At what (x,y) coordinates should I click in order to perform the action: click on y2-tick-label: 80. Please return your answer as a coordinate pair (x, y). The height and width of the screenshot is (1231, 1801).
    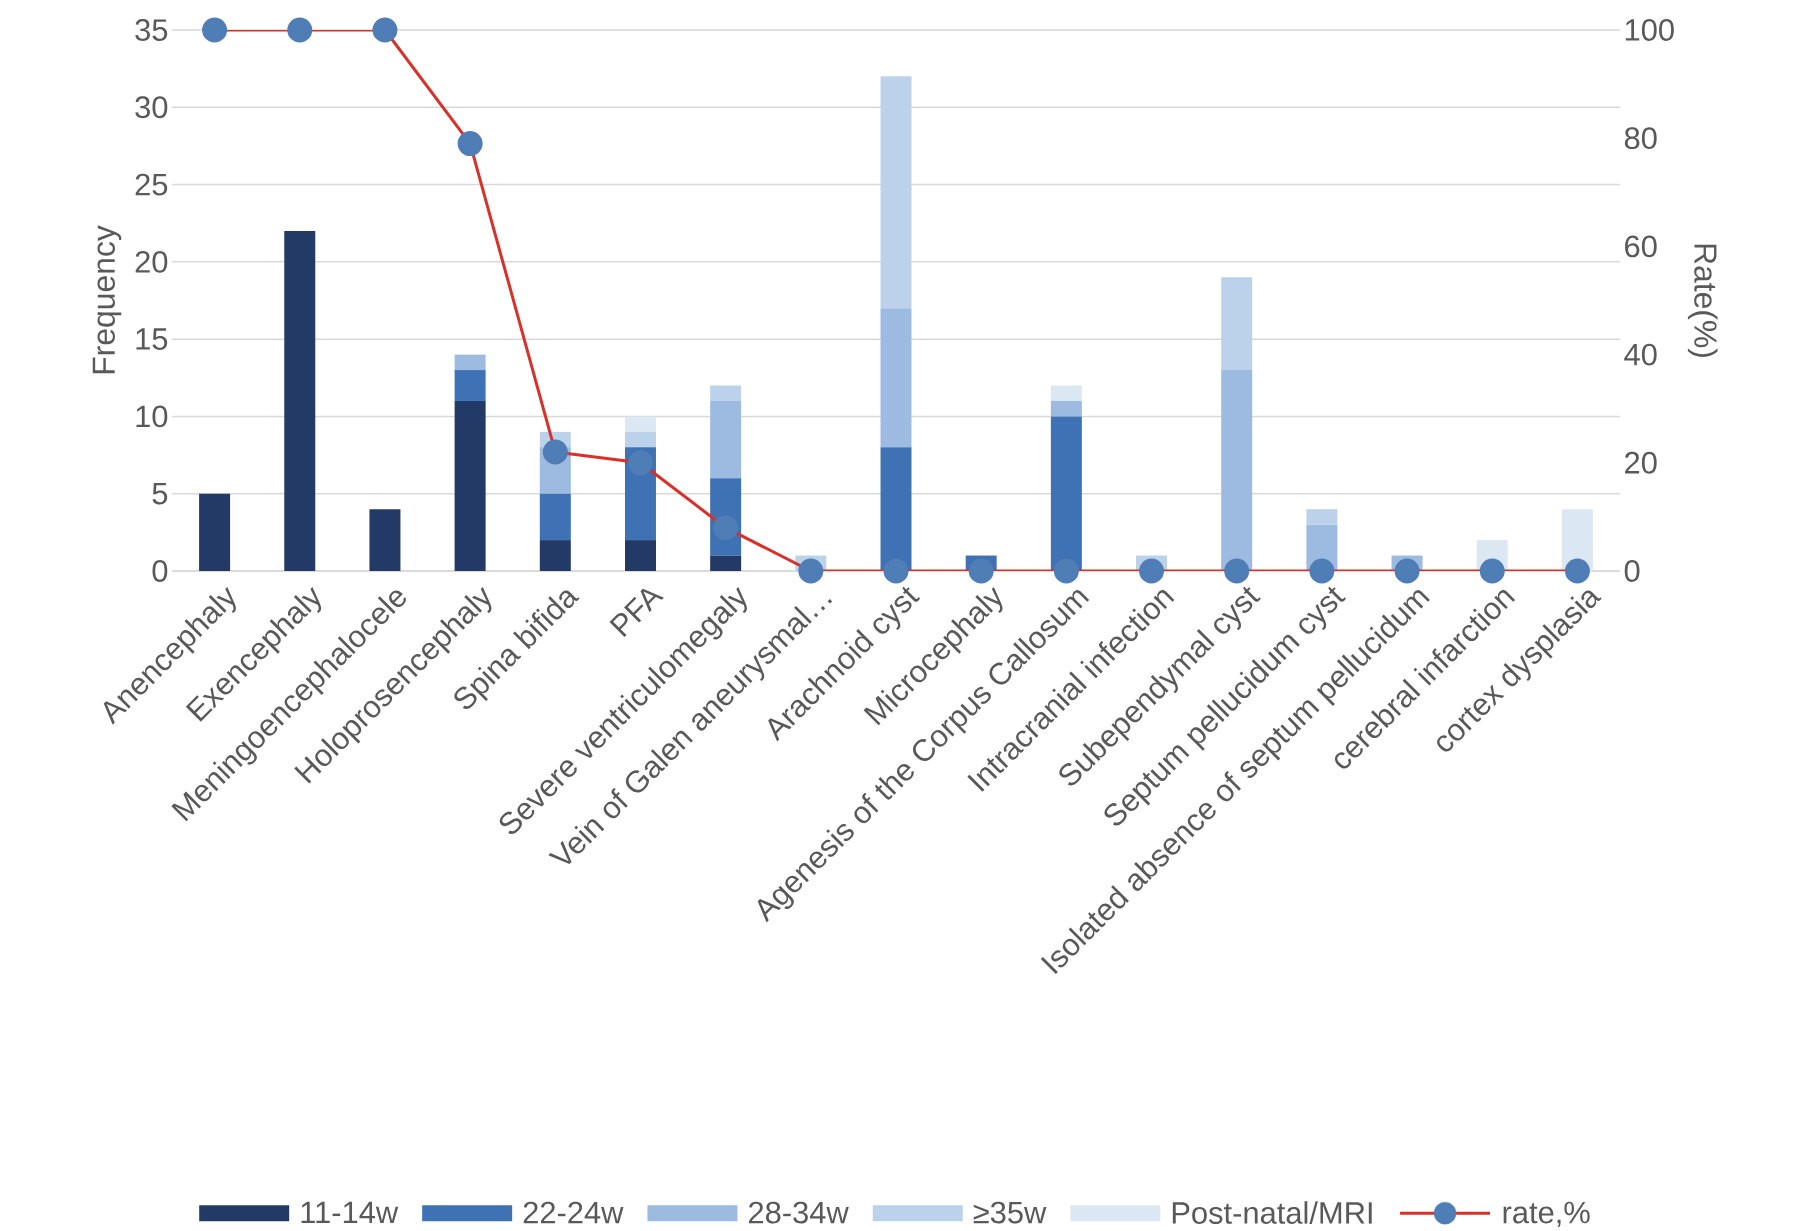
    Looking at the image, I should click on (1640, 138).